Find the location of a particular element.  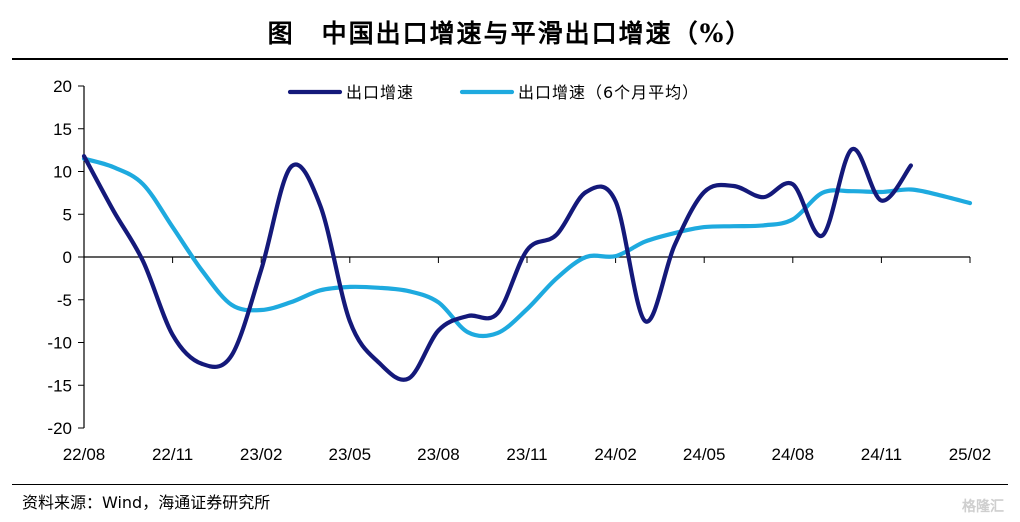

y-tick-label: -10 is located at coordinates (59, 343).